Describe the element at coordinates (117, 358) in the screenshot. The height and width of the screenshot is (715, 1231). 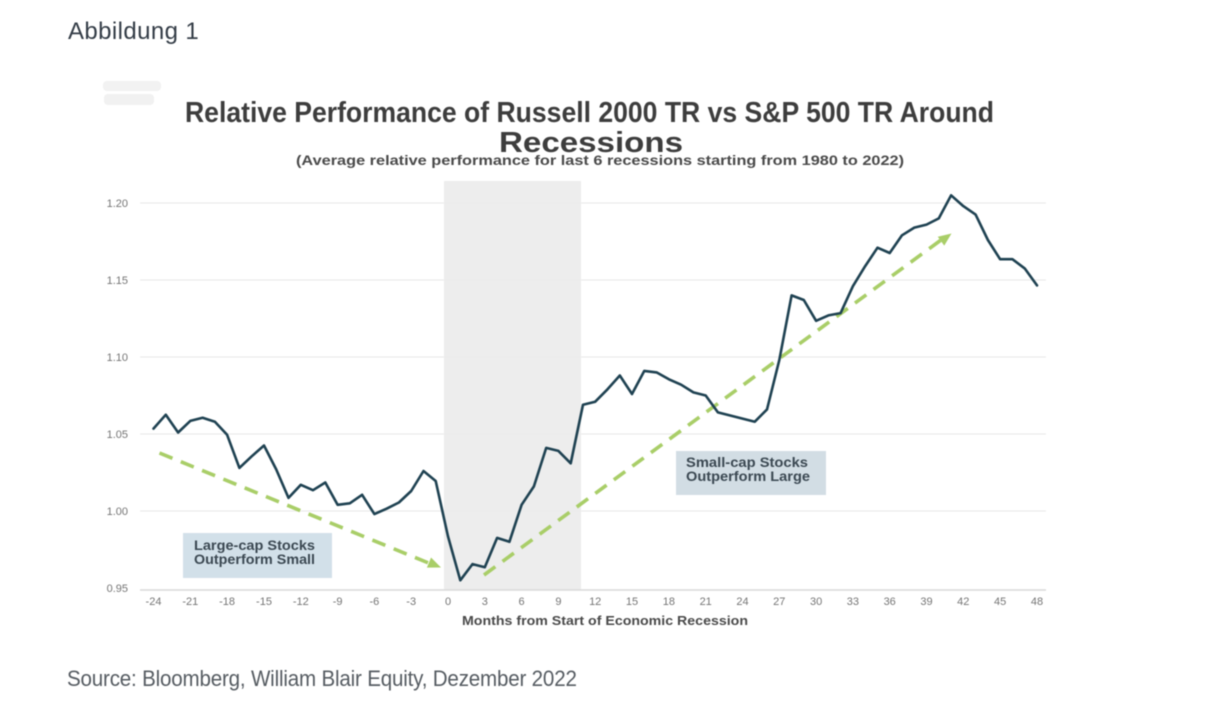
I see `svg-text: 1.10` at that location.